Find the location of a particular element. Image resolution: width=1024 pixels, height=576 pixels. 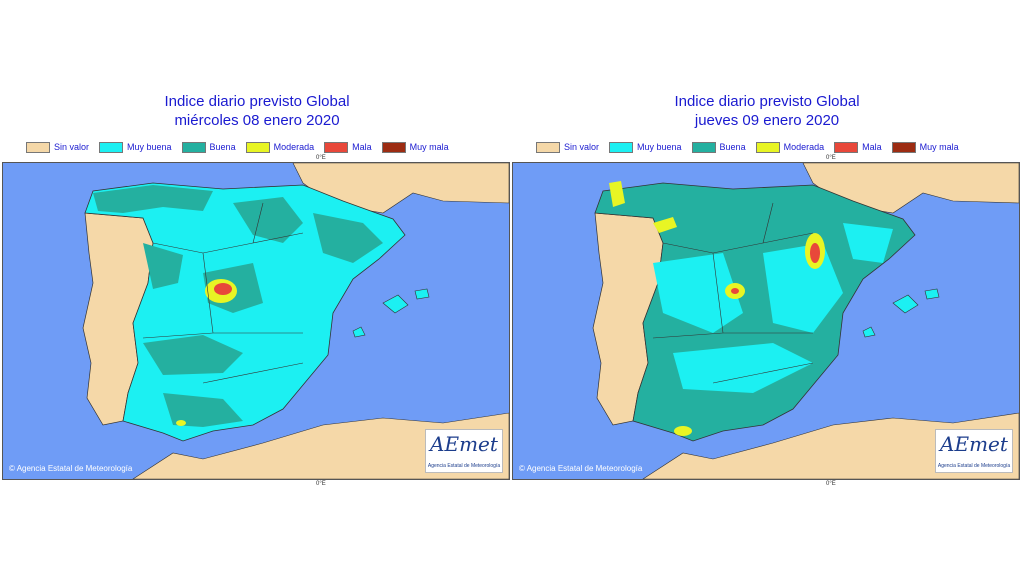

land-spain is located at coordinates (755, 312).